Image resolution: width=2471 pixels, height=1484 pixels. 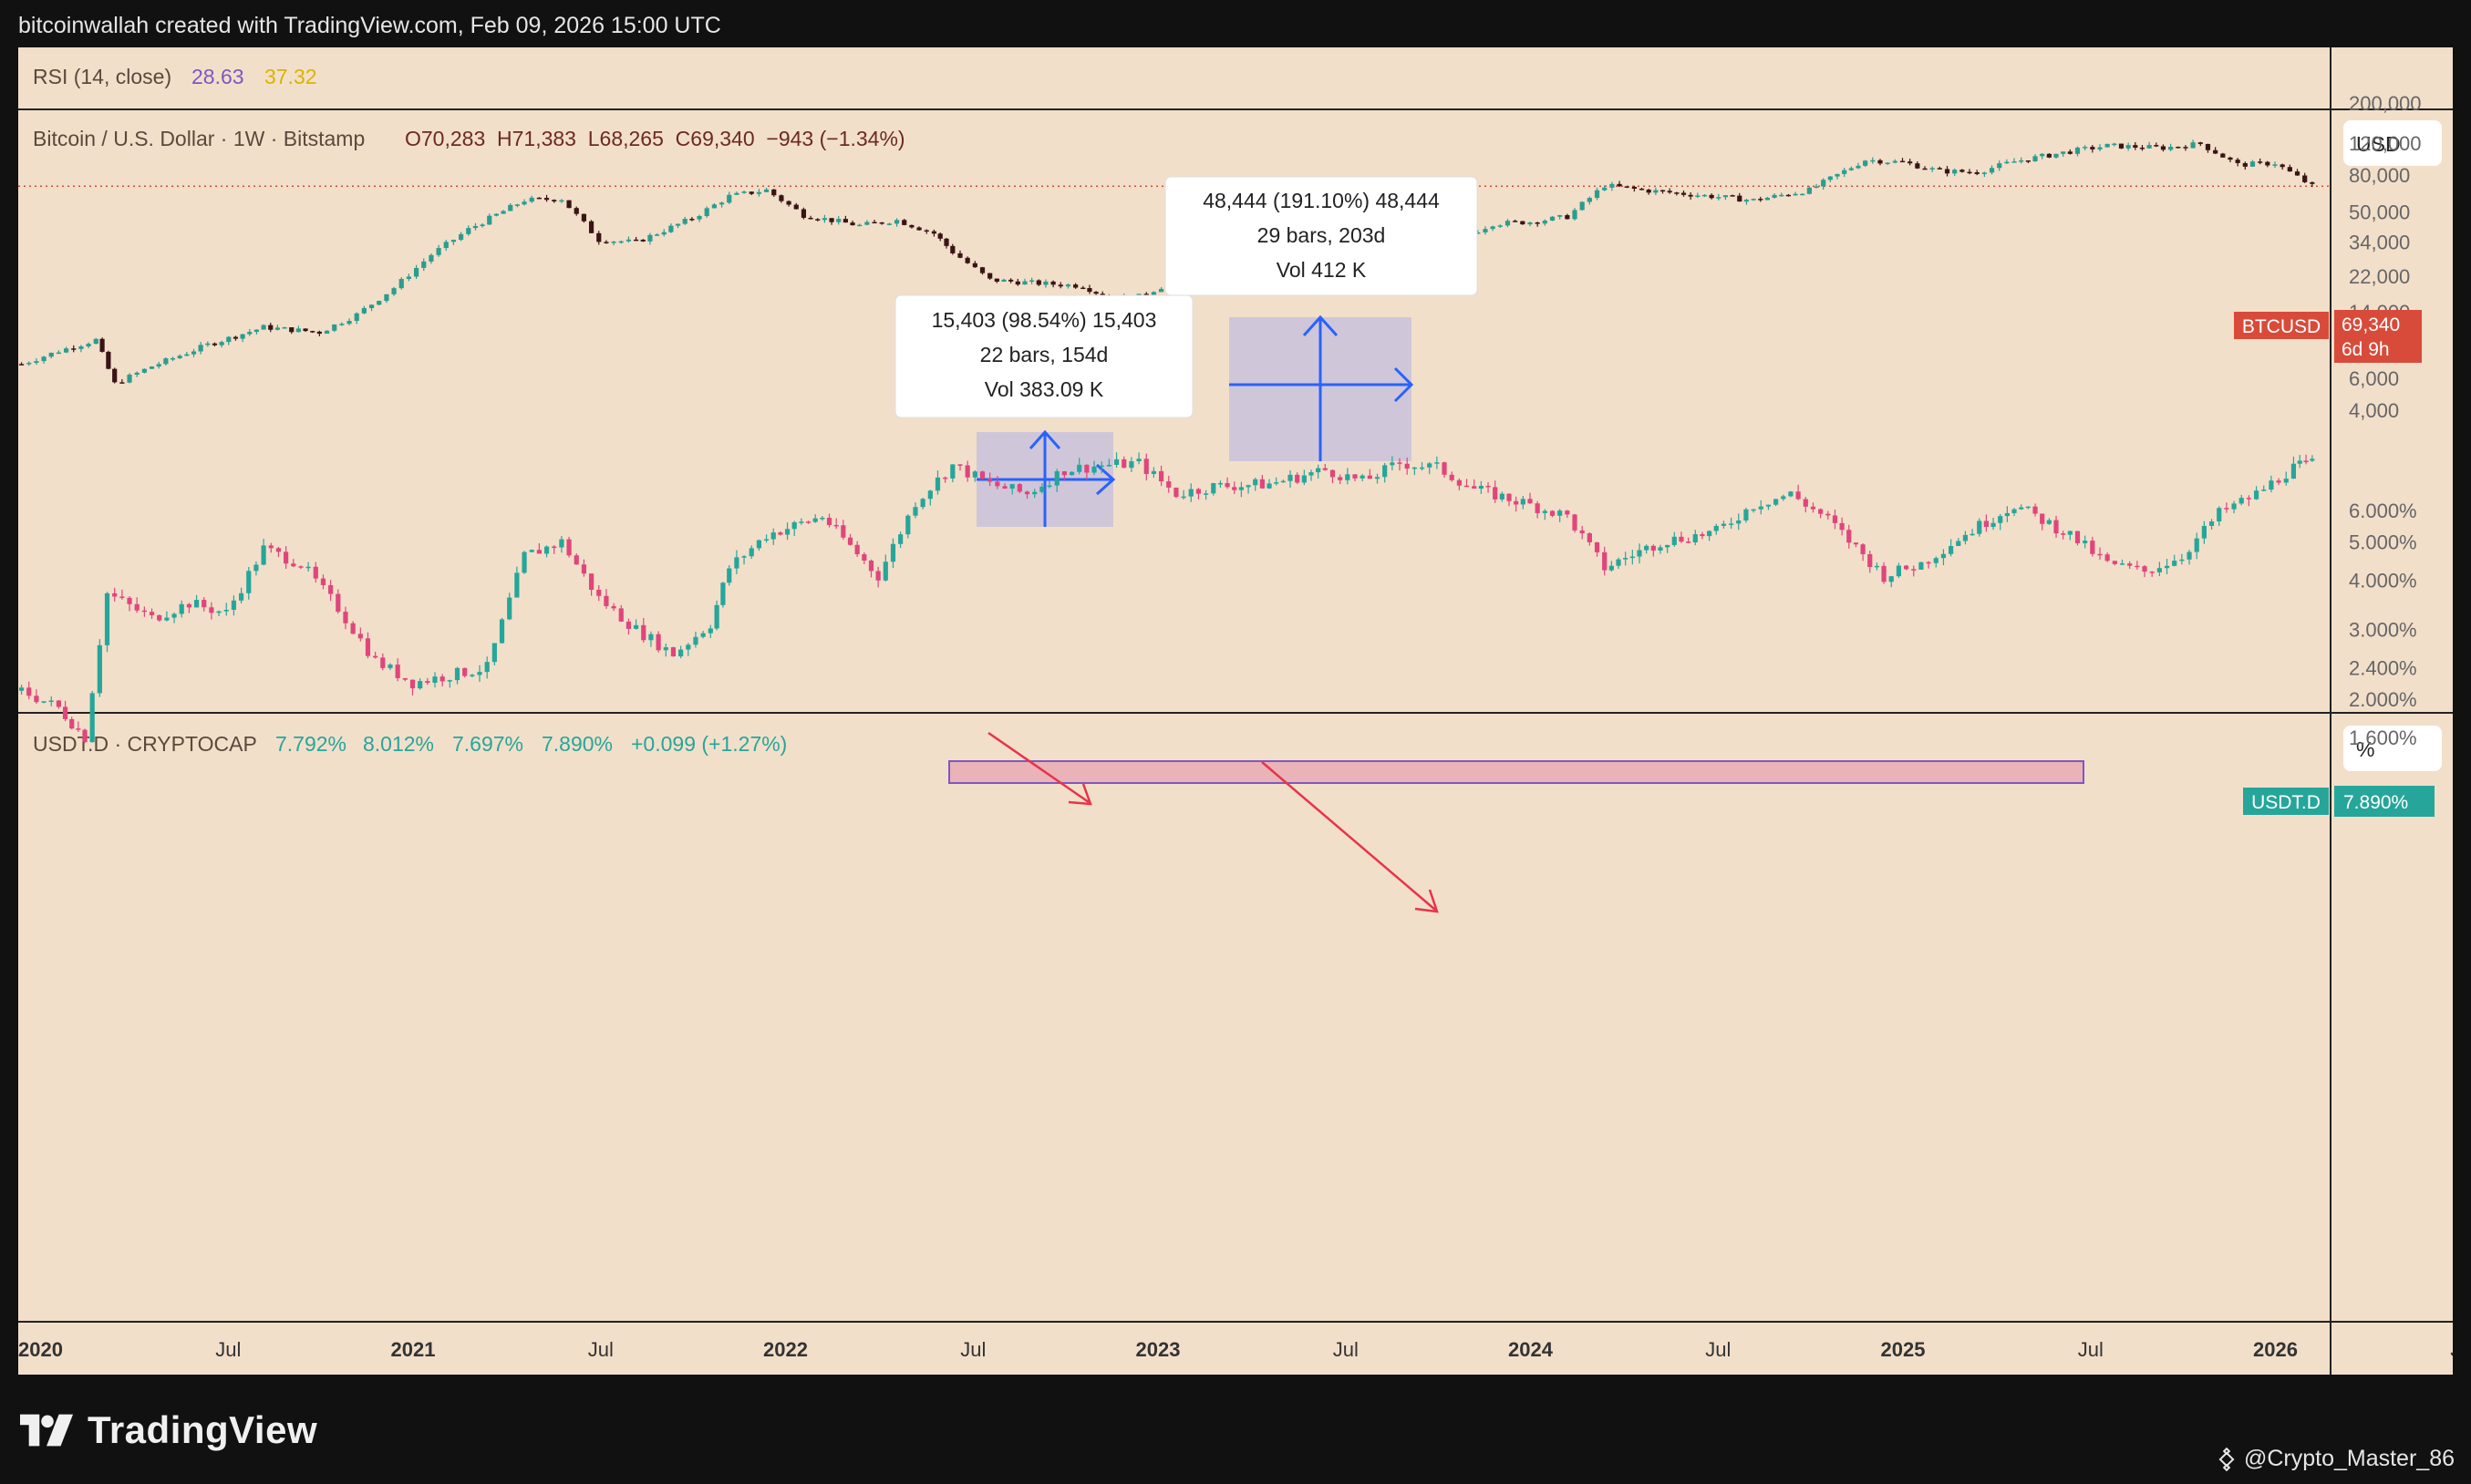 I want to click on btc-y-tick-label: 120,000, so click(x=2386, y=143).